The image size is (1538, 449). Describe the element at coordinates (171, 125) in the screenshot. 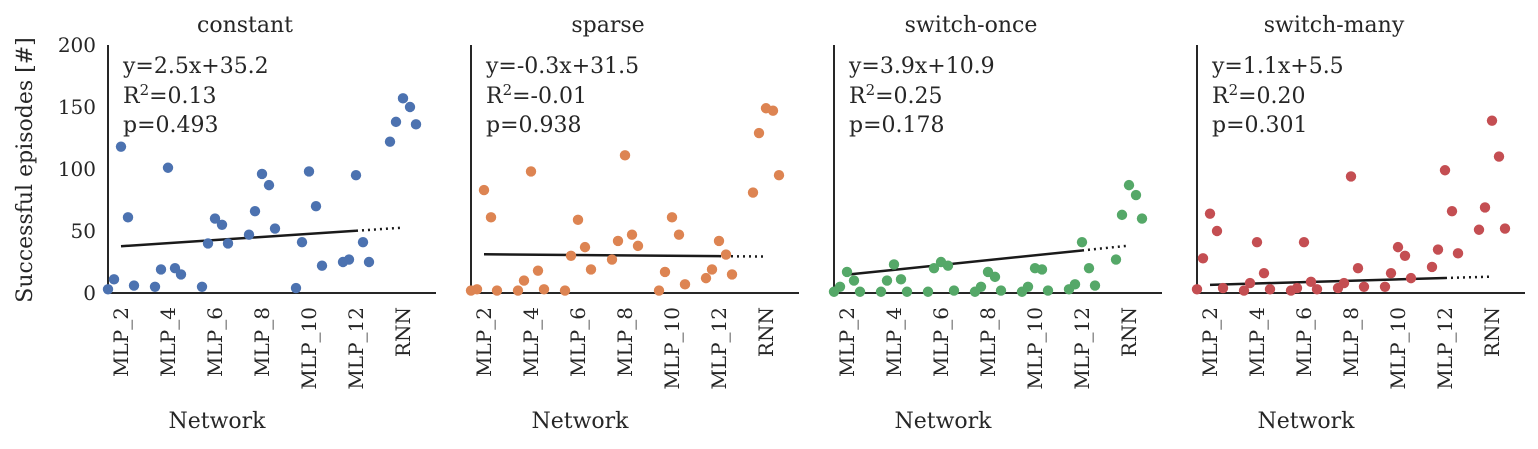

I see `fit-p-value: p=0.493` at that location.